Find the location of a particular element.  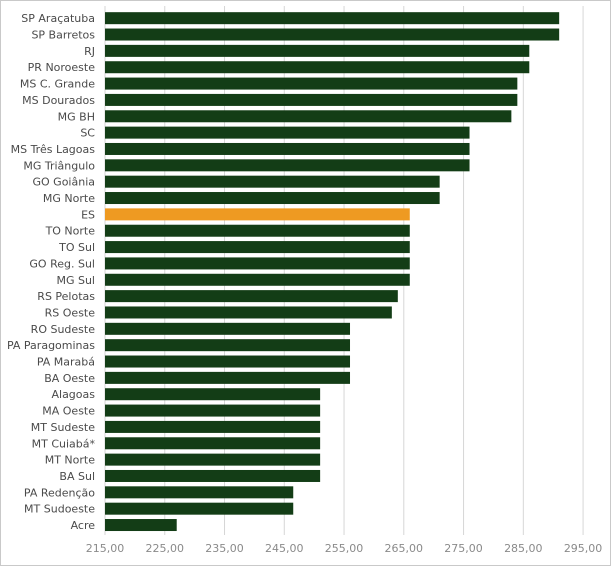

x-tick-label: 265,00 is located at coordinates (404, 548).